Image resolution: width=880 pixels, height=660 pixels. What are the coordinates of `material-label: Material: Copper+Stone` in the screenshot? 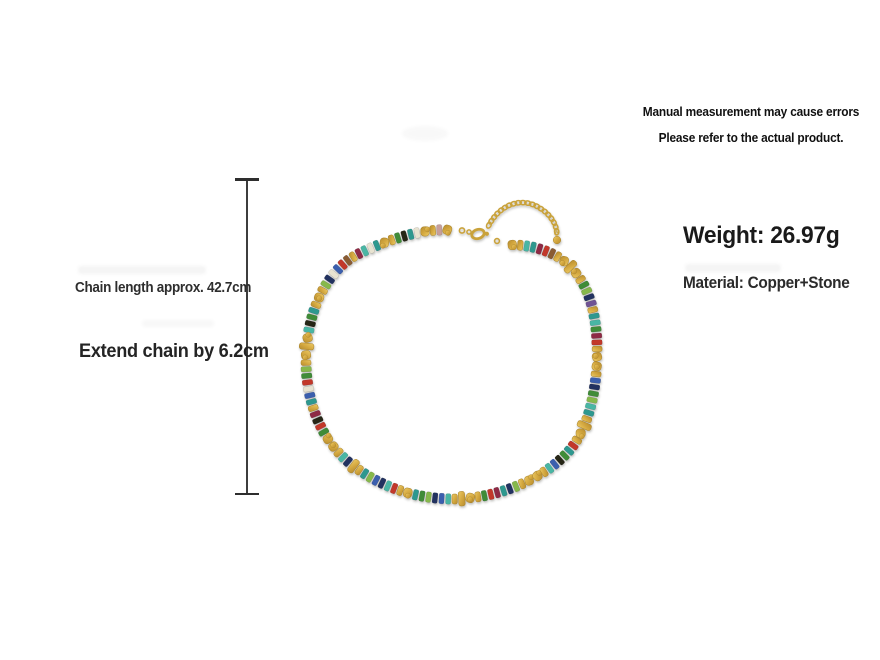 It's located at (766, 283).